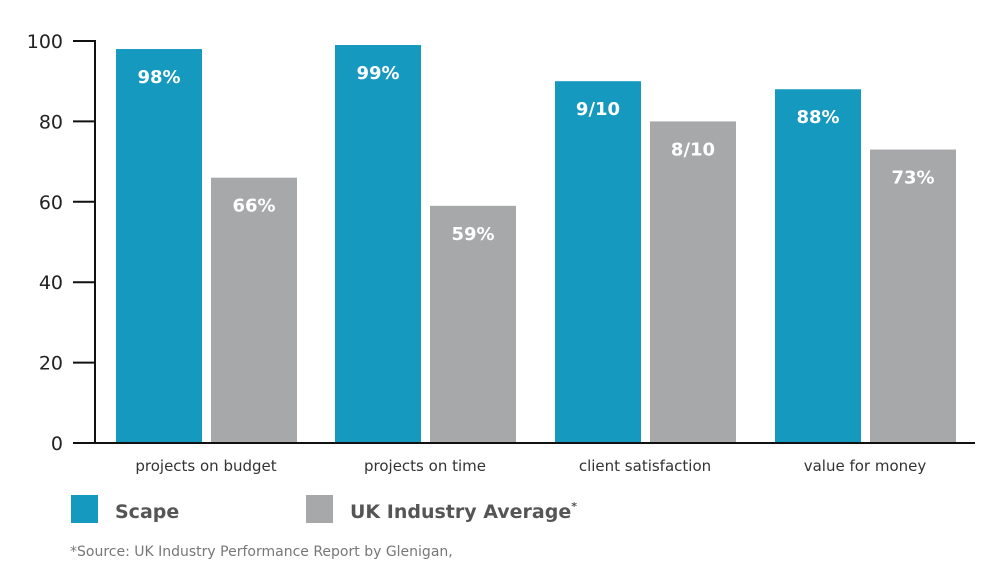 This screenshot has width=1000, height=587. Describe the element at coordinates (425, 466) in the screenshot. I see `x-category-label: projects on time` at that location.